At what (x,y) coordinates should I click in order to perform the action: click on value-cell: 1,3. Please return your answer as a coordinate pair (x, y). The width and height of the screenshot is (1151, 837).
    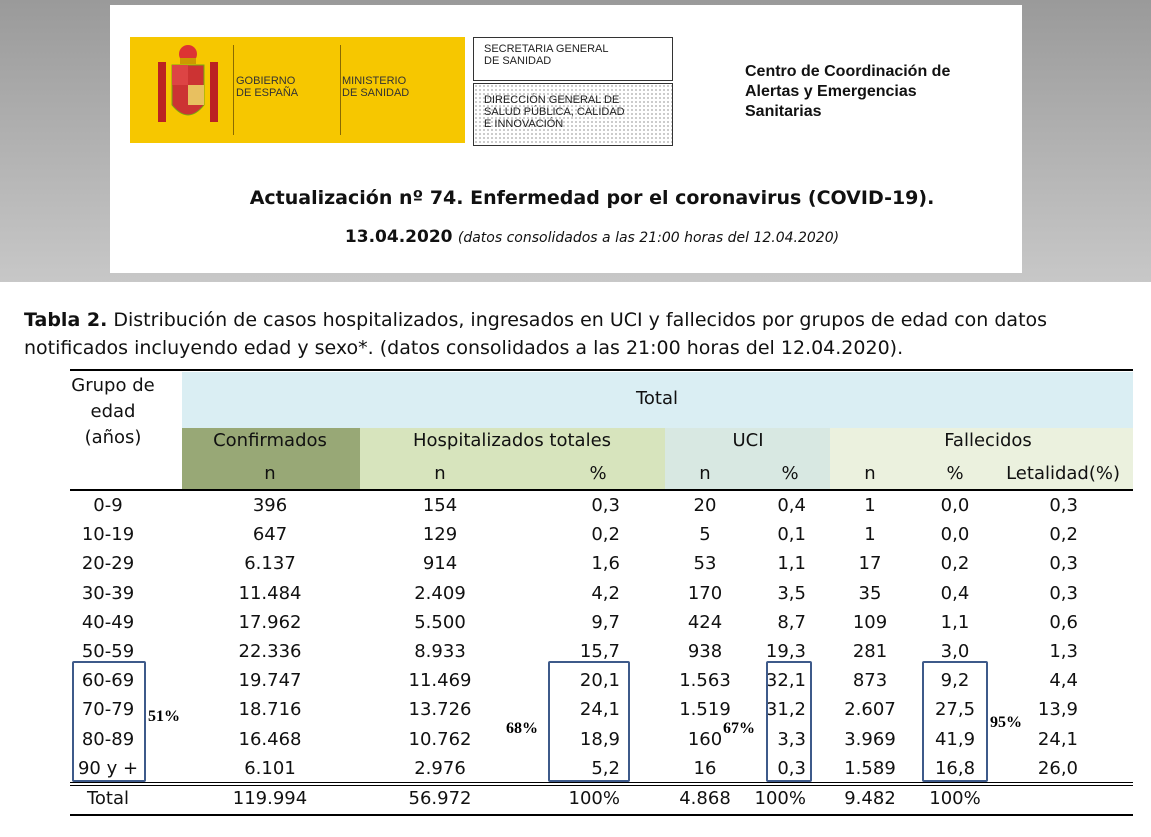
    Looking at the image, I should click on (1063, 651).